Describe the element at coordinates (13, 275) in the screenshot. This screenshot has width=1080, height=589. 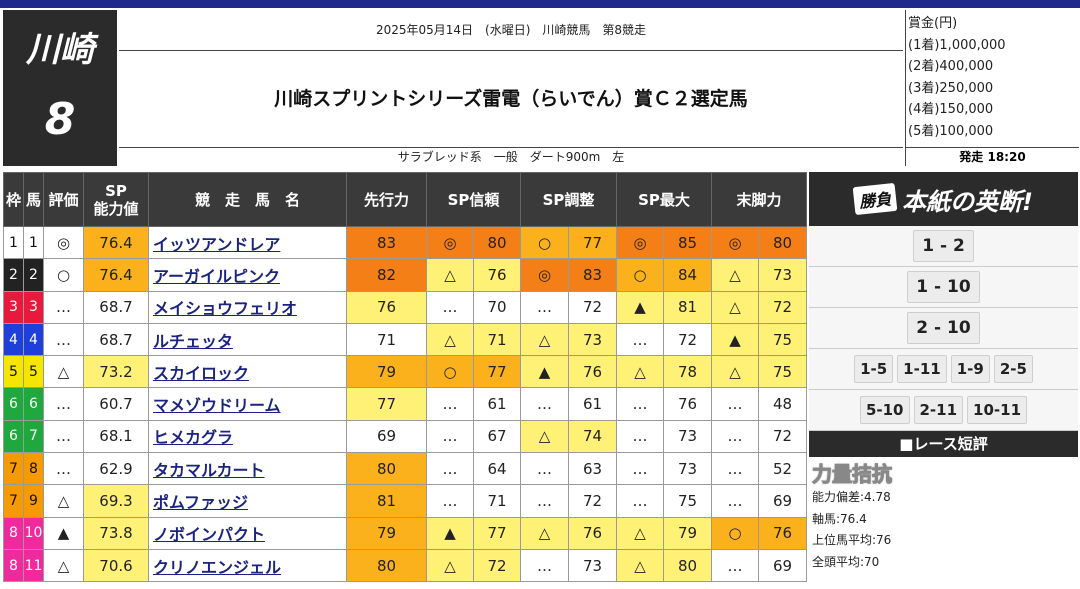
I see `waku-cell: 2` at that location.